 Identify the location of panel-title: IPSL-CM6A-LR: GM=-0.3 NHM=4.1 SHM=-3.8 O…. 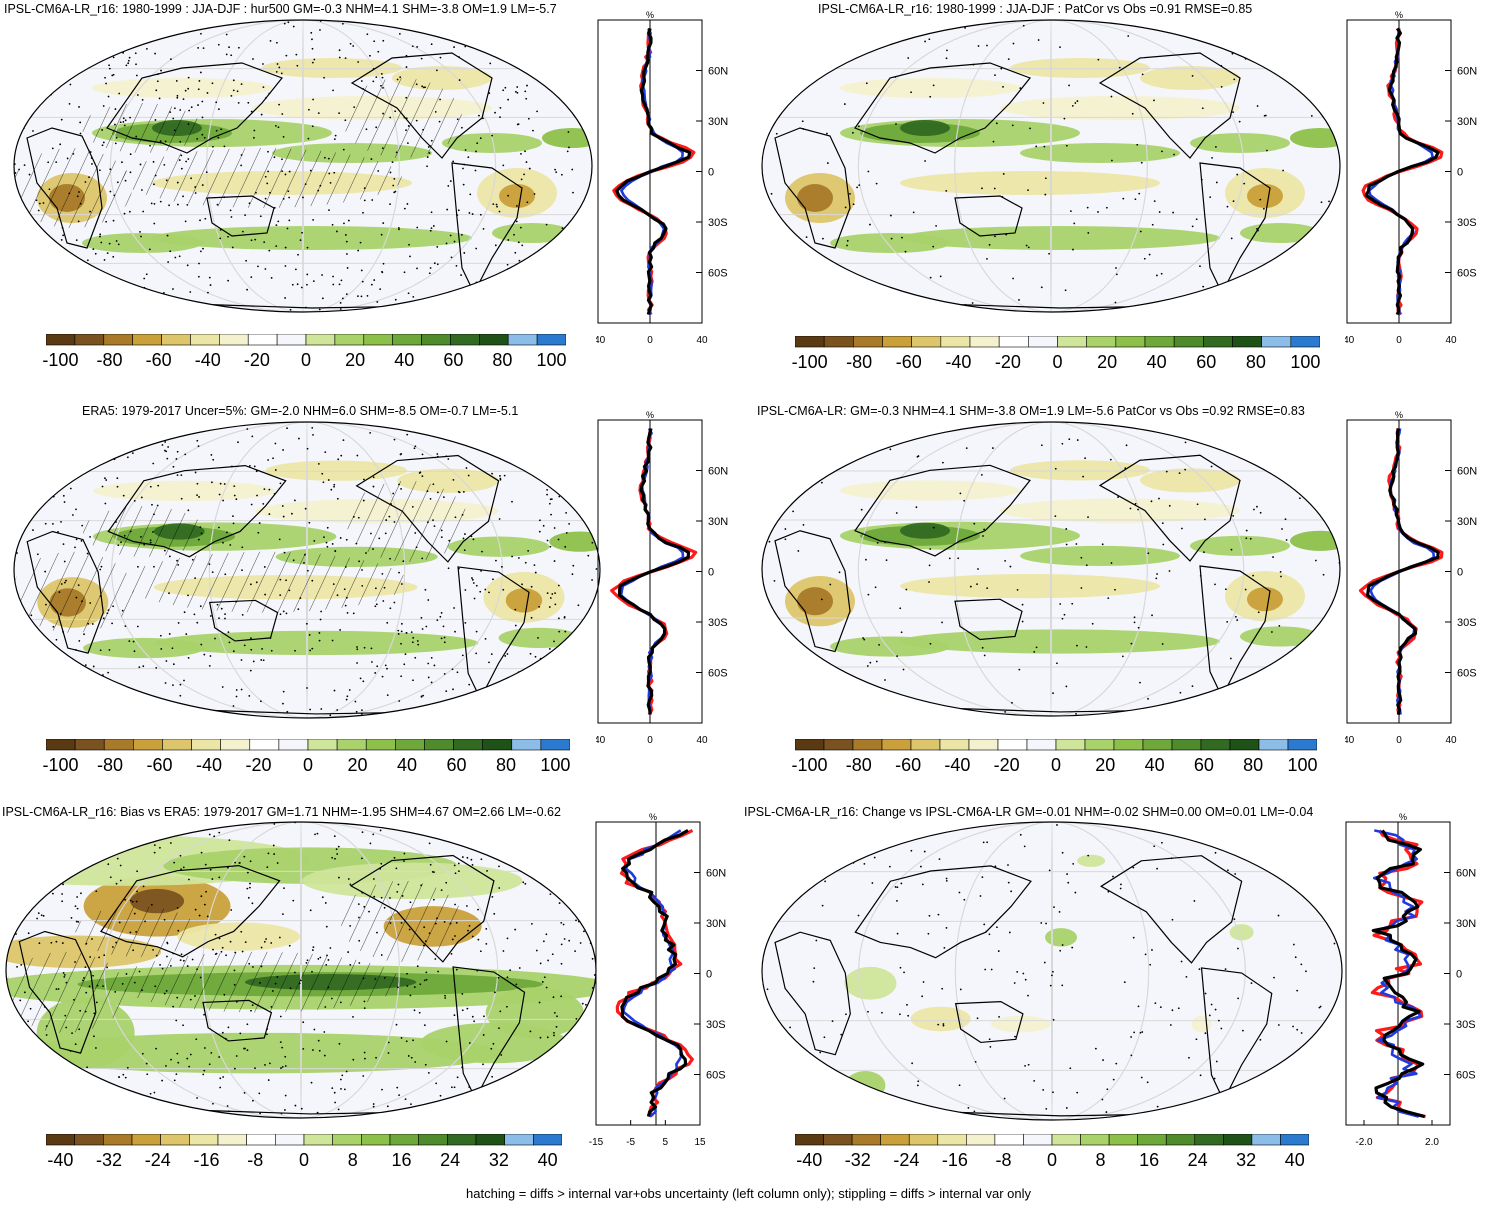
(1031, 411).